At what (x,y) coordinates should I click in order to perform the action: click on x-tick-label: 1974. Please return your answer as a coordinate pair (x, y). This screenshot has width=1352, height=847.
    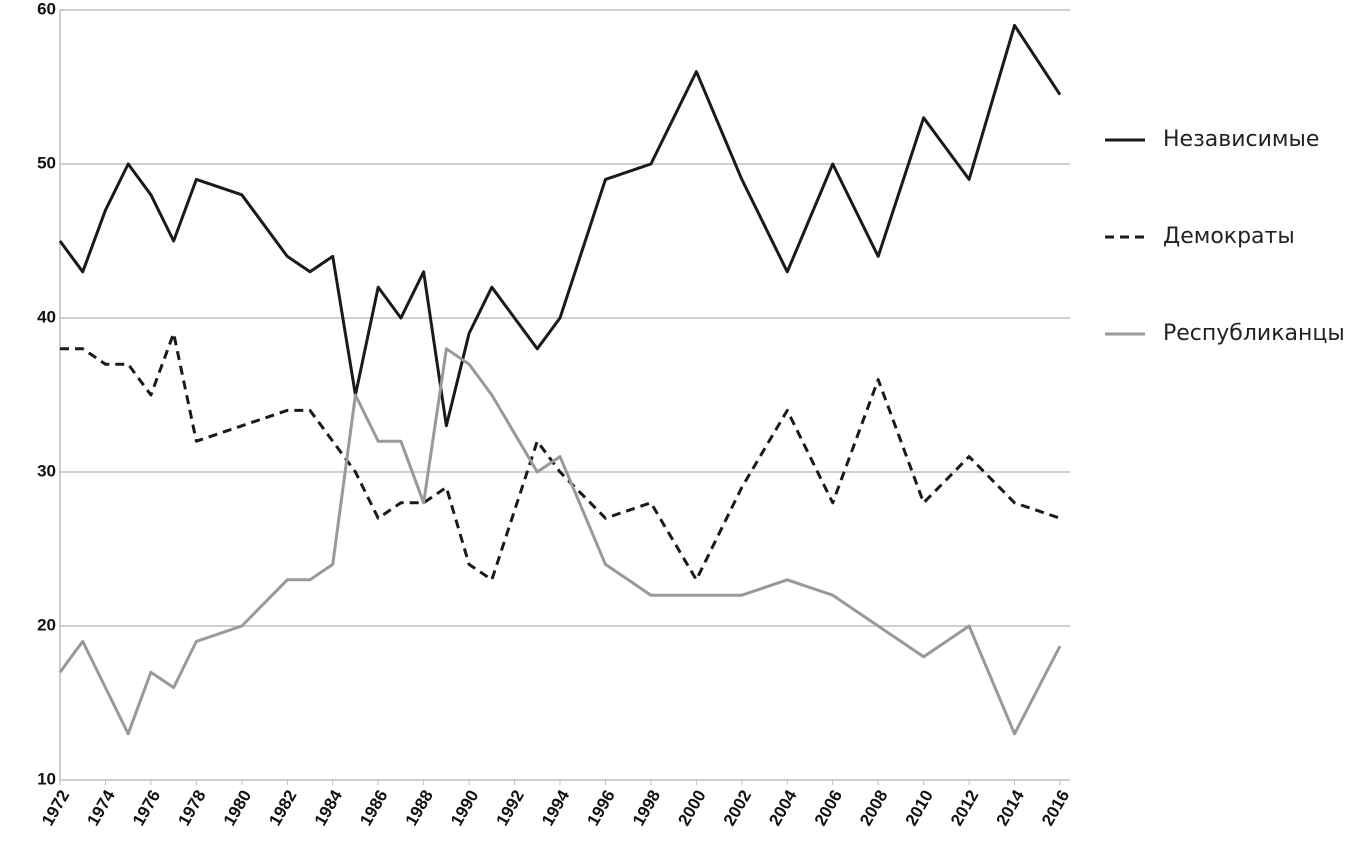
    Looking at the image, I should click on (101, 807).